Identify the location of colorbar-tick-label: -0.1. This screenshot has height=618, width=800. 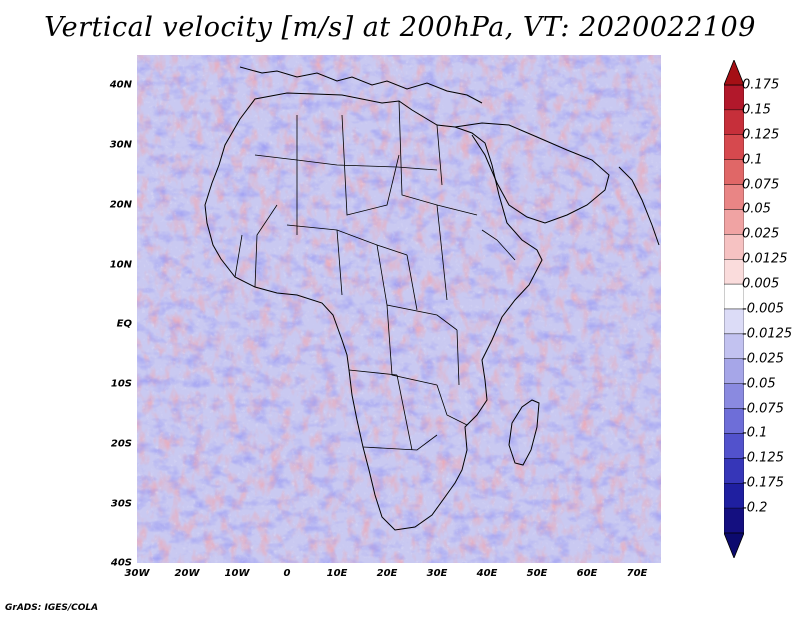
(755, 433).